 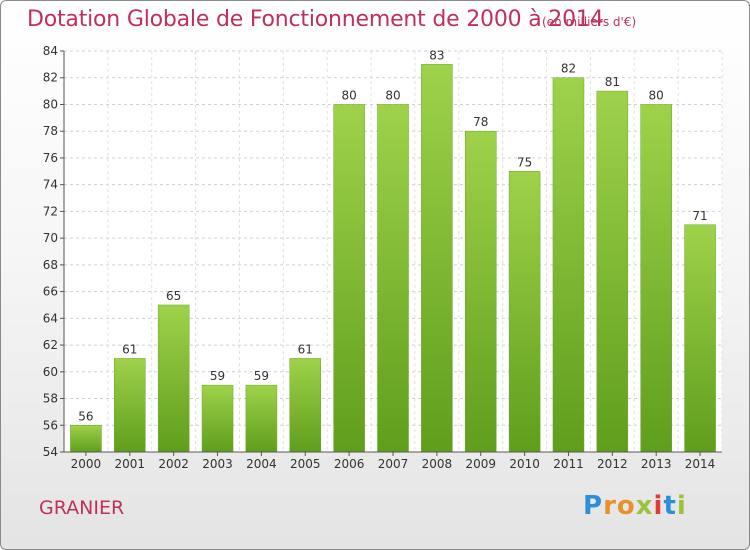 I want to click on x-tick-label-2002: 2002, so click(x=173, y=464).